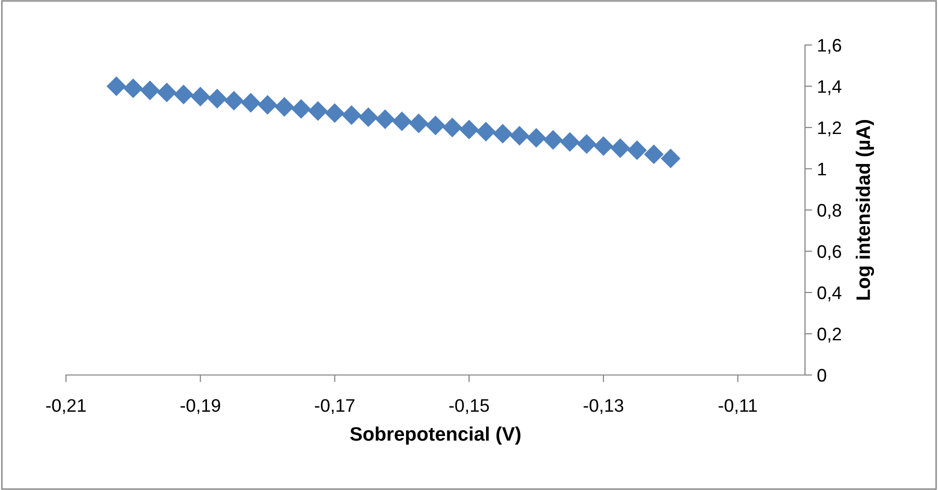 The width and height of the screenshot is (938, 490). What do you see at coordinates (865, 210) in the screenshot?
I see `y-axis-title: Log intensidad (µA)` at bounding box center [865, 210].